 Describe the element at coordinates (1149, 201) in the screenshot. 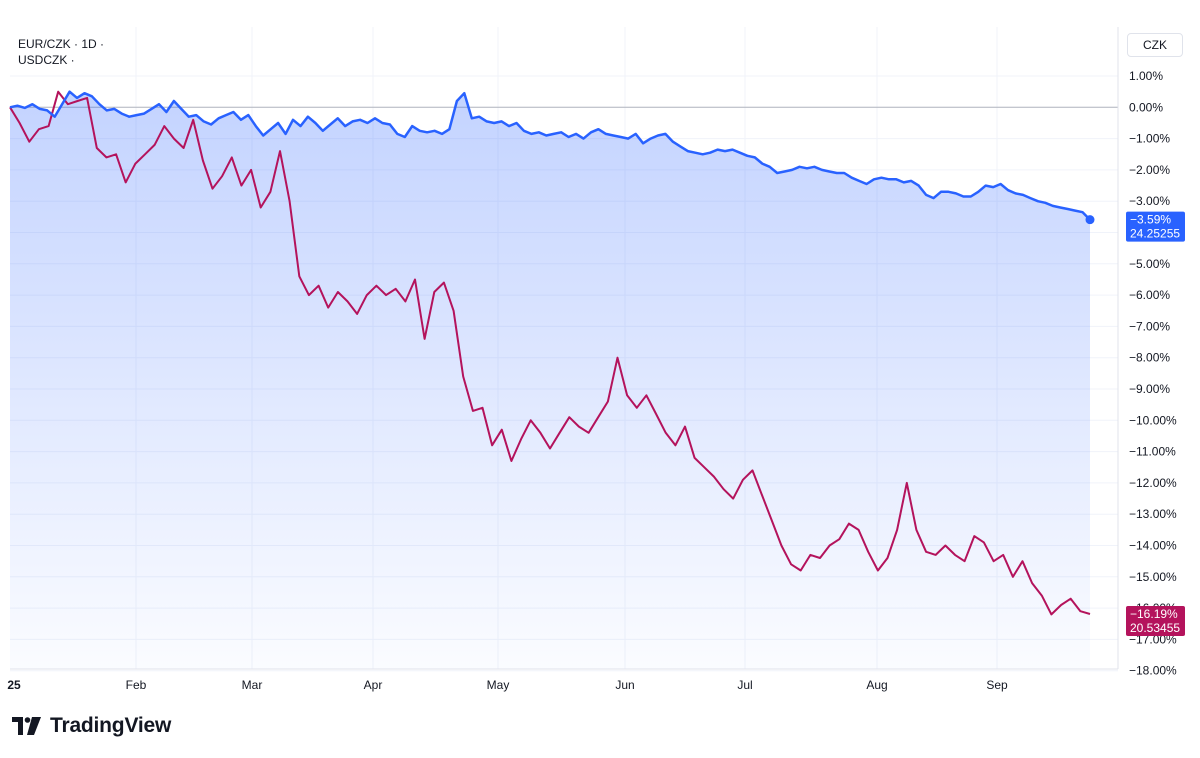

I see `y-tick-label: −3.00%` at that location.